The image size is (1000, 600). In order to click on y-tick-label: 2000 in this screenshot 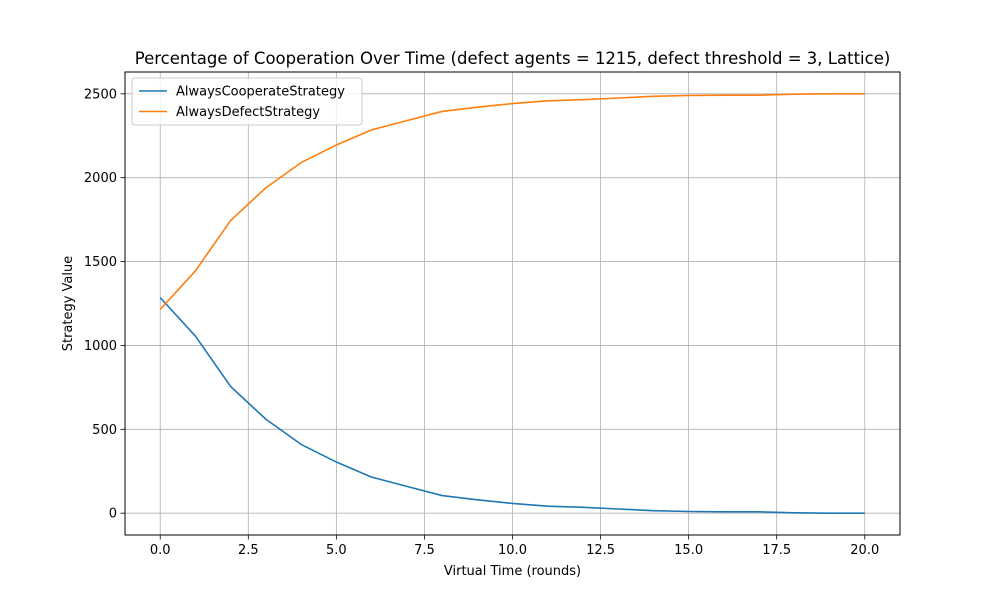, I will do `click(100, 178)`.